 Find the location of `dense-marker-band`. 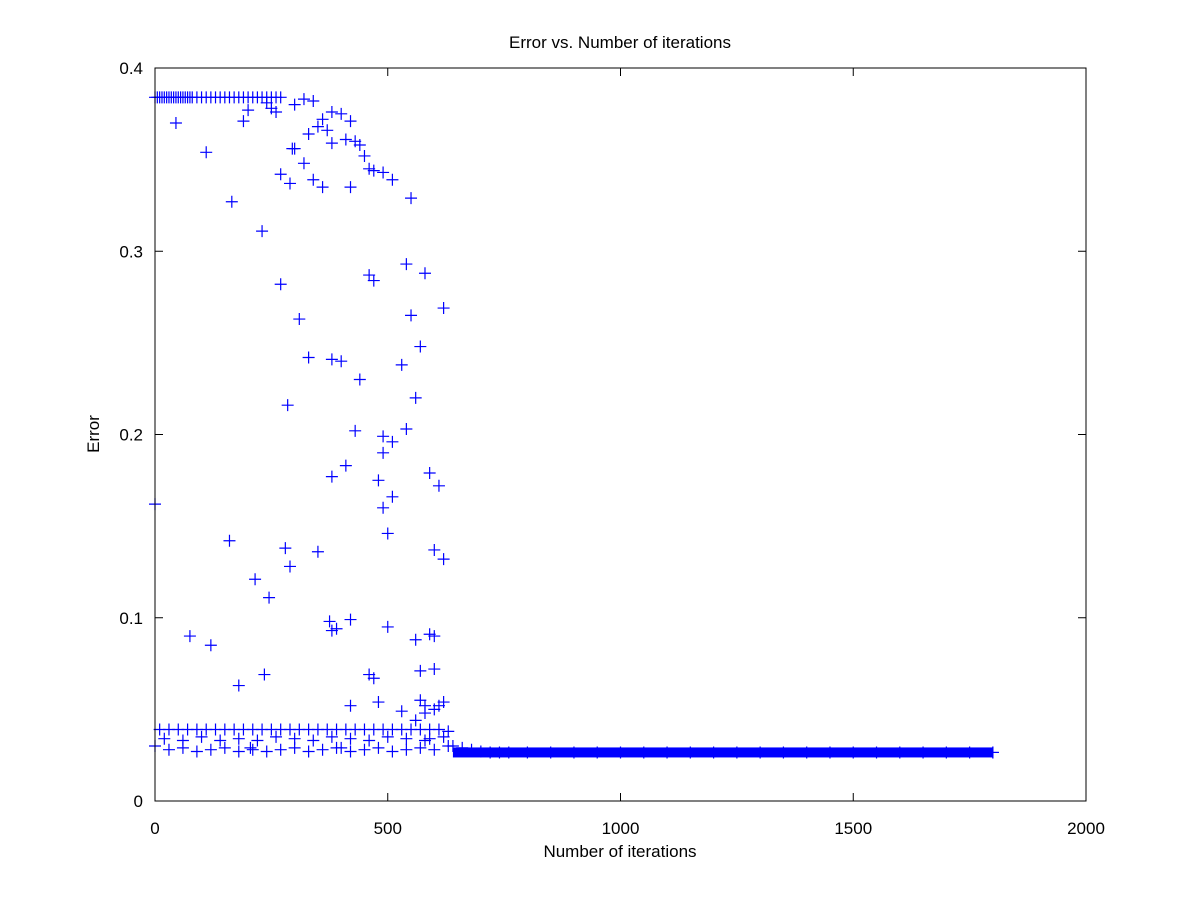

dense-marker-band is located at coordinates (722, 752).